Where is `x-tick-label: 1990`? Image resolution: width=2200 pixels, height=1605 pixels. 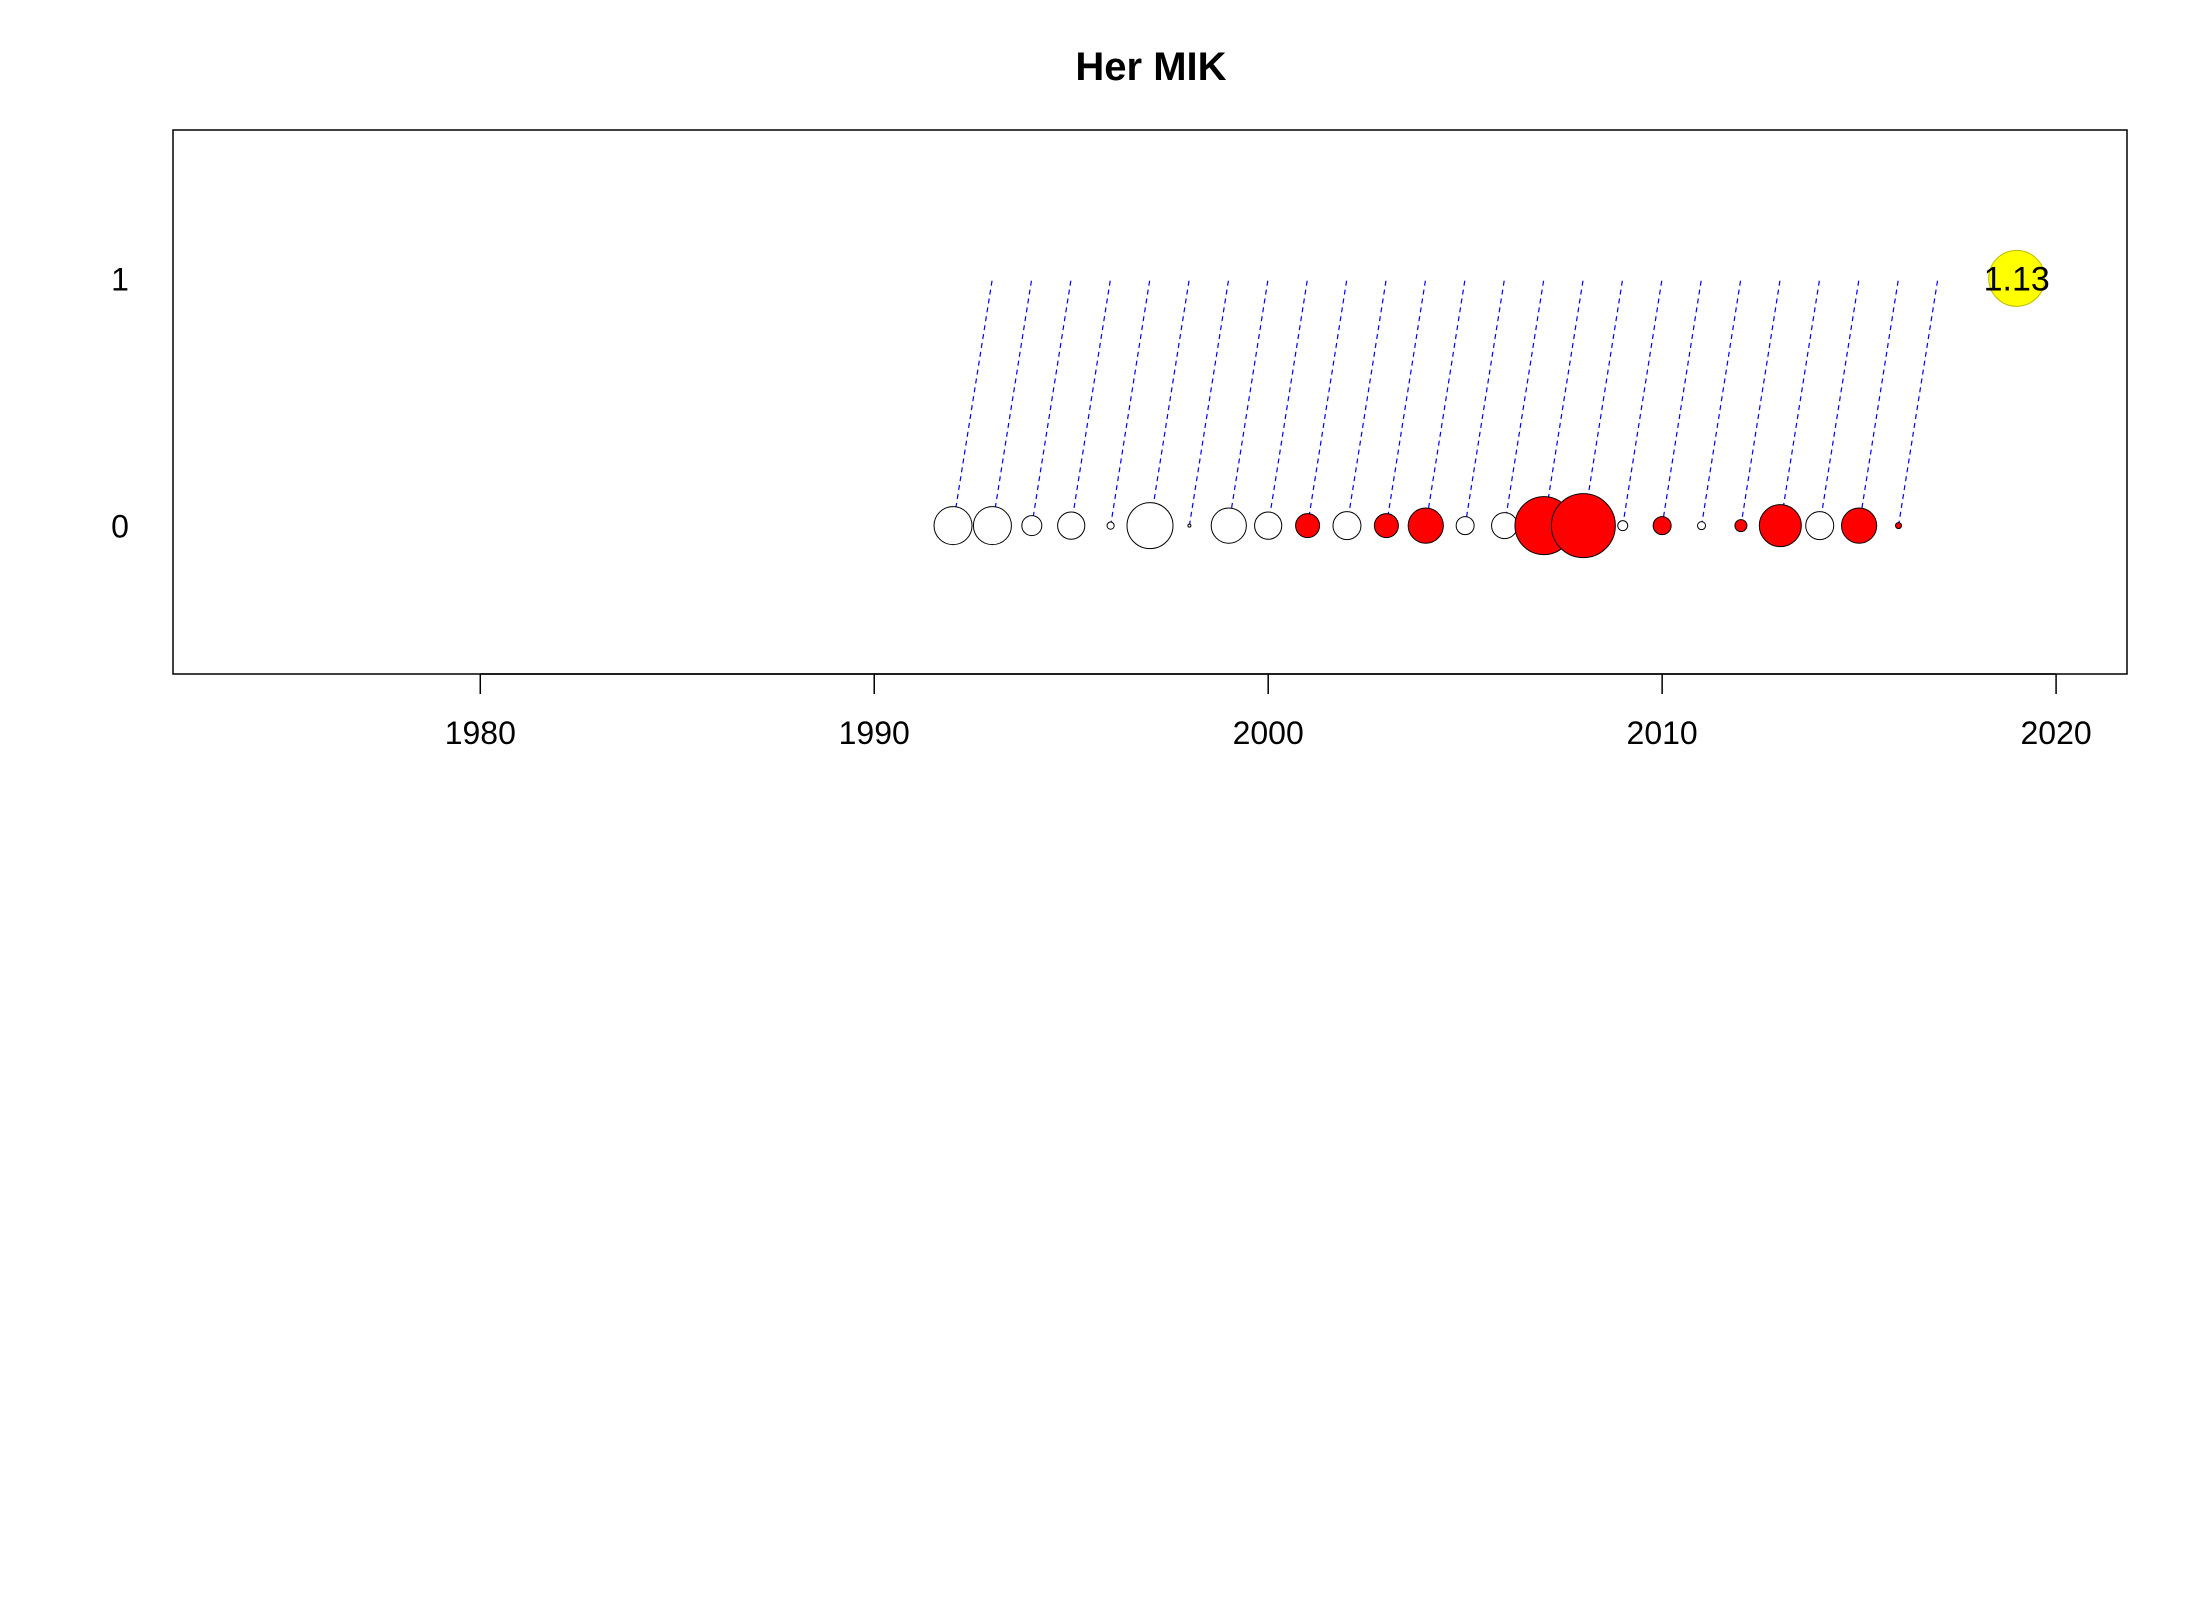 x-tick-label: 1990 is located at coordinates (874, 733).